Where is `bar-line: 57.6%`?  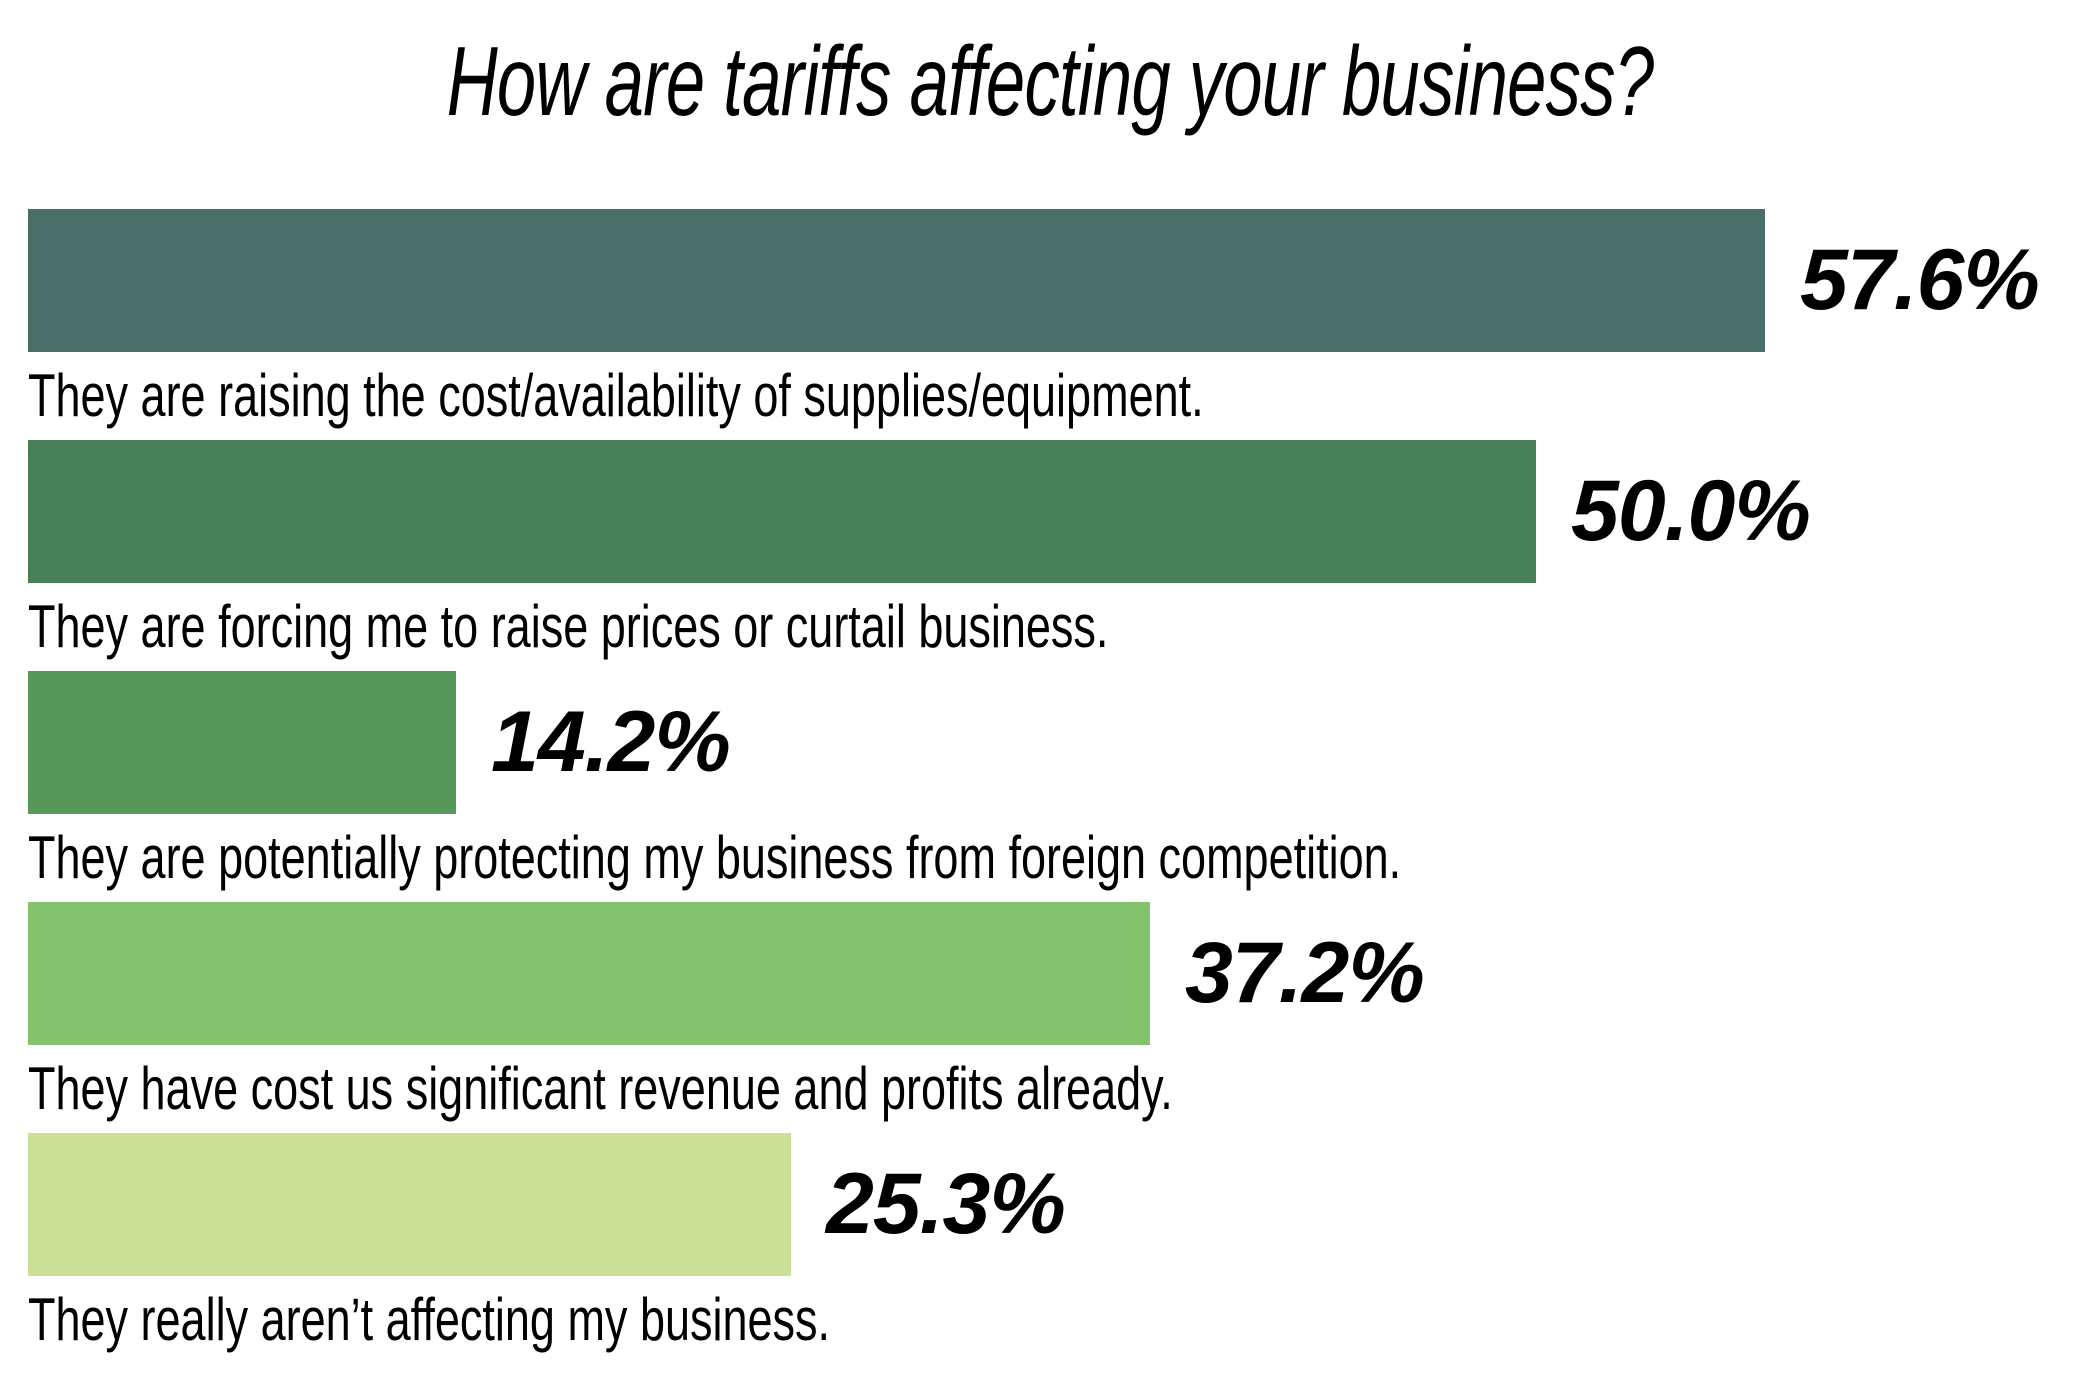
bar-line: 57.6% is located at coordinates (1064, 280).